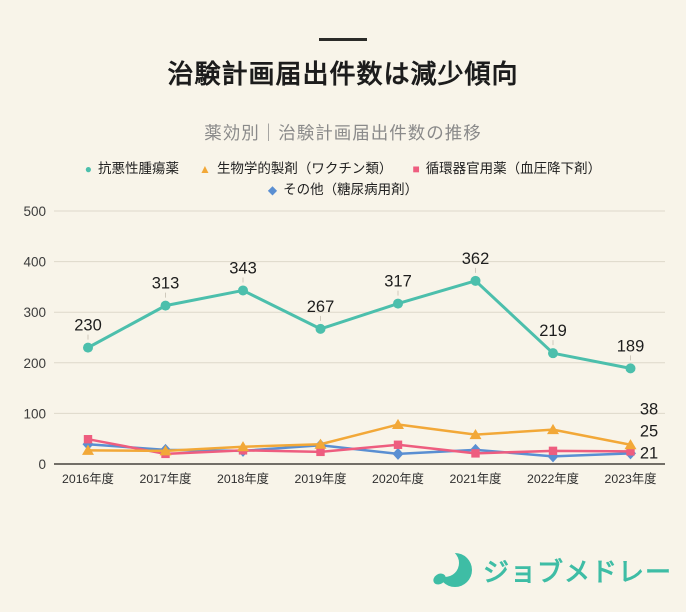 This screenshot has height=612, width=686. I want to click on svg-text: 38, so click(649, 409).